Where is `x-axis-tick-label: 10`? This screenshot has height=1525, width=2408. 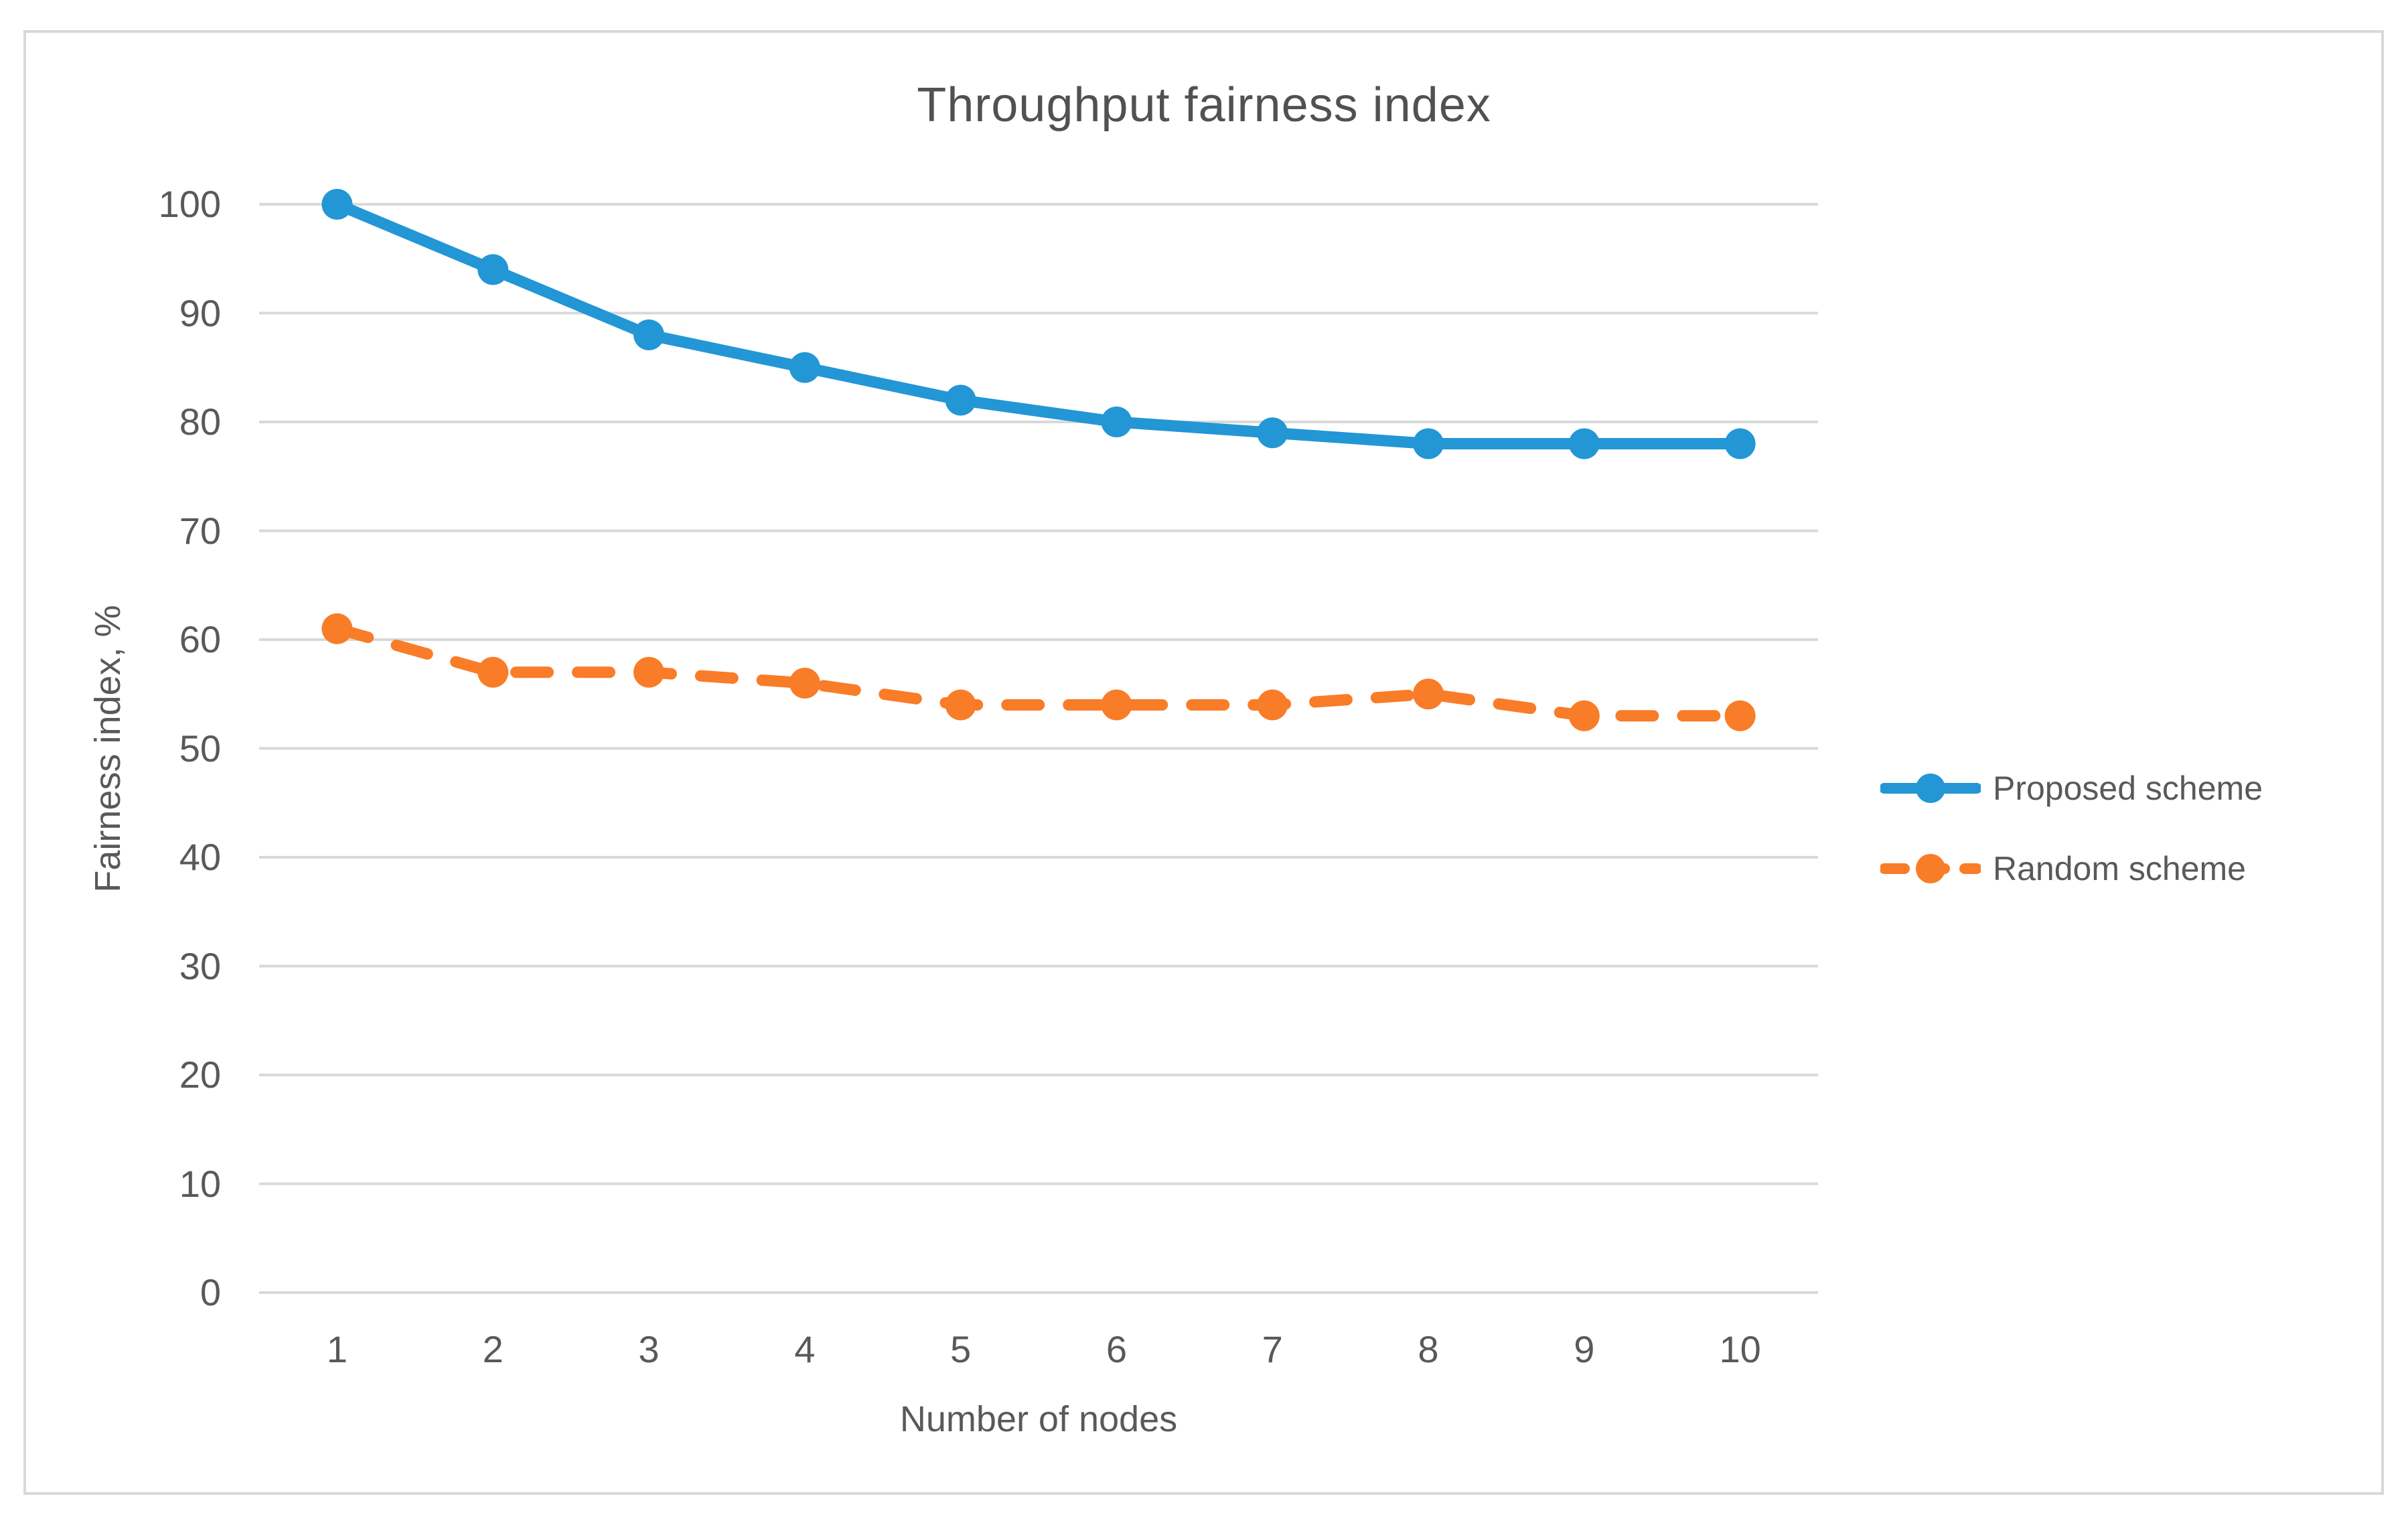
x-axis-tick-label: 10 is located at coordinates (1740, 1349).